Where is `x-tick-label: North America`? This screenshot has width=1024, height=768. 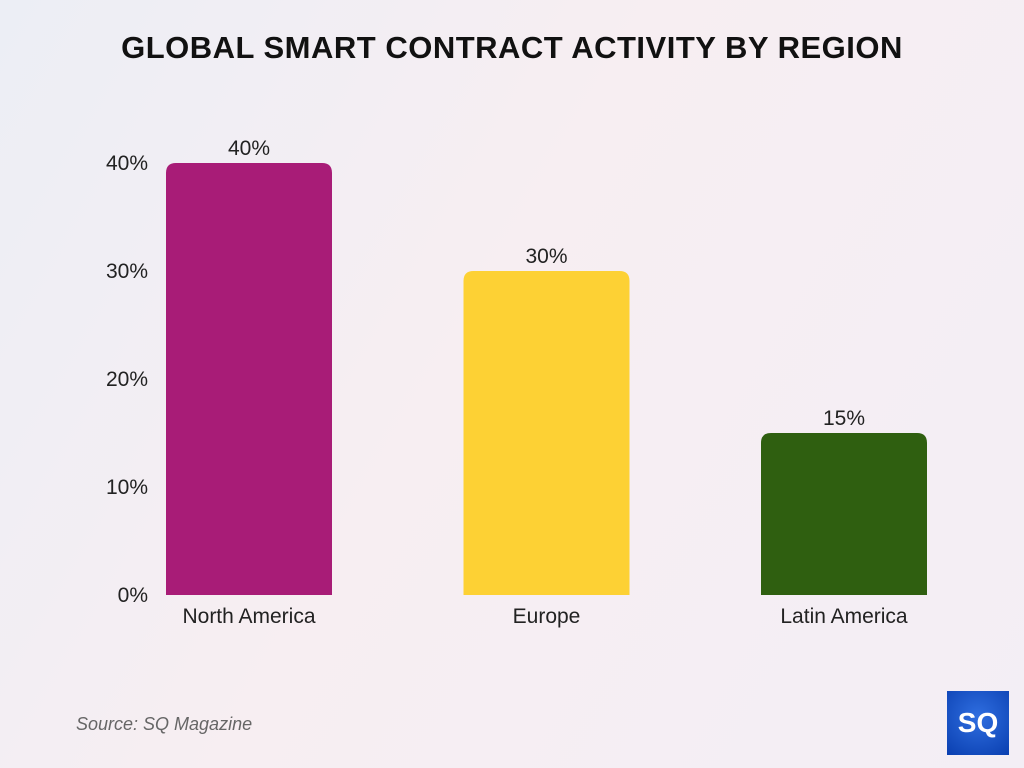
x-tick-label: North America is located at coordinates (248, 616).